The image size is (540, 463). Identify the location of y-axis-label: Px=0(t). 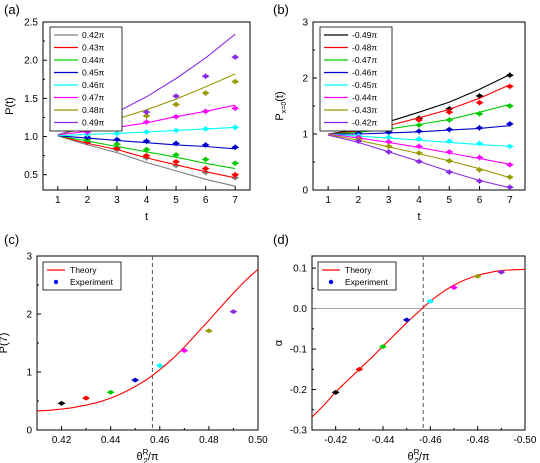
(281, 105).